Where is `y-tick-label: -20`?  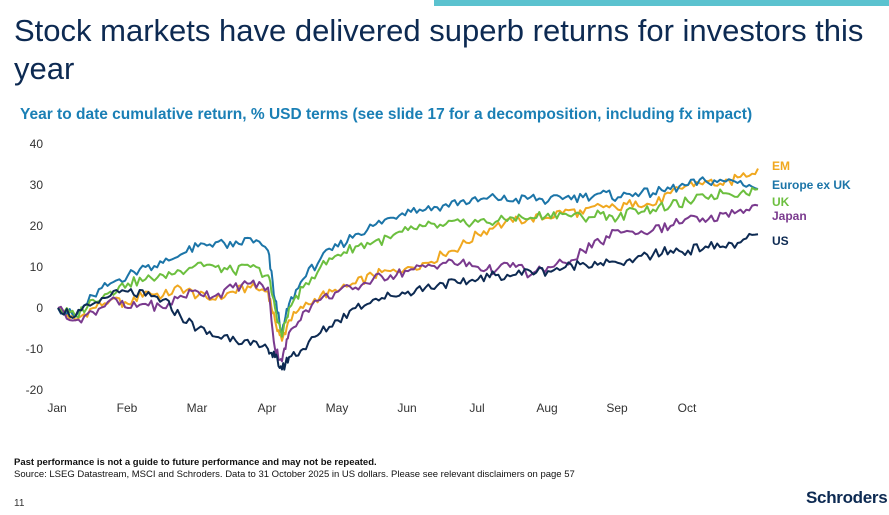 y-tick-label: -20 is located at coordinates (35, 390).